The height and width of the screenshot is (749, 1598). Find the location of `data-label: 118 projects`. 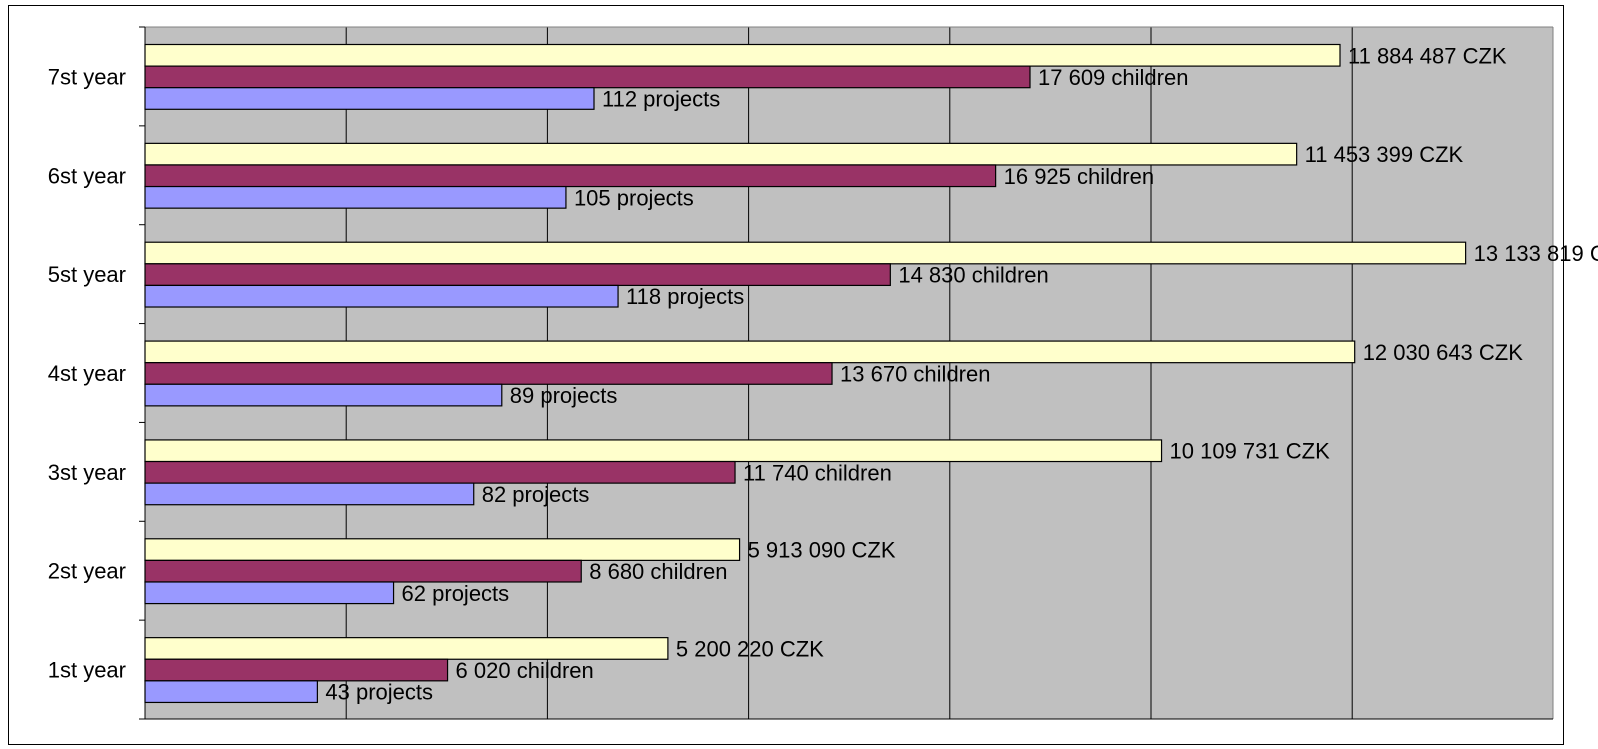

data-label: 118 projects is located at coordinates (685, 296).